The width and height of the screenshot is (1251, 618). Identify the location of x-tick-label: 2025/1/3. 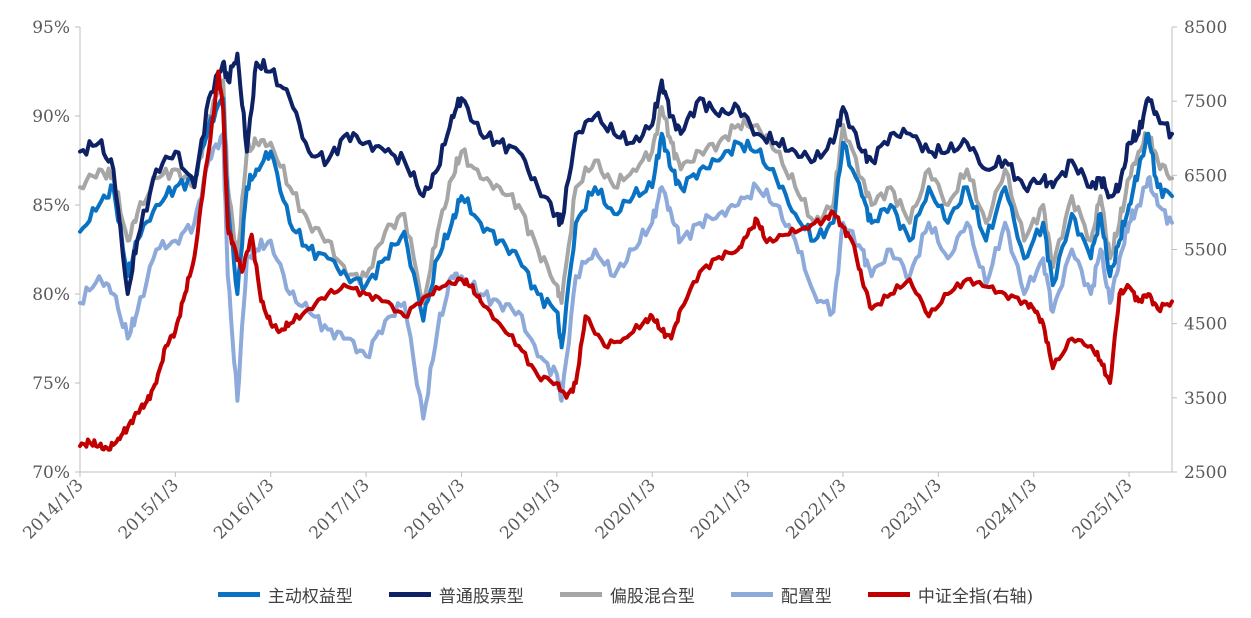
(1102, 509).